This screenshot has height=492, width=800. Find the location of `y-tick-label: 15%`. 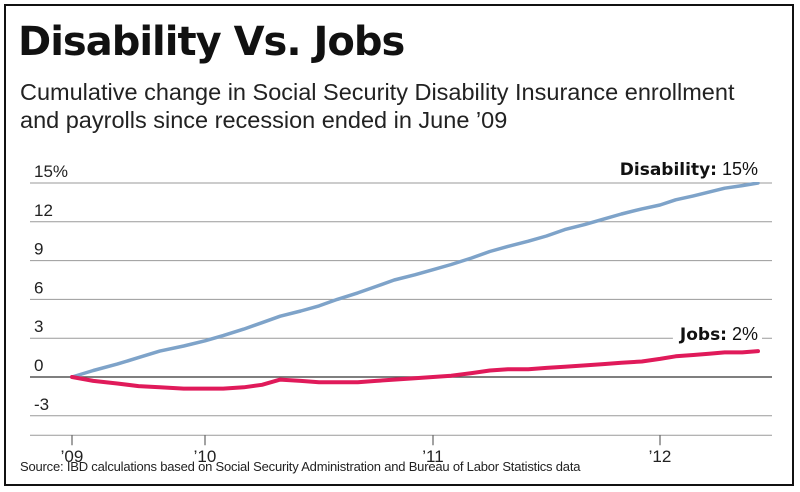

y-tick-label: 15% is located at coordinates (51, 171).